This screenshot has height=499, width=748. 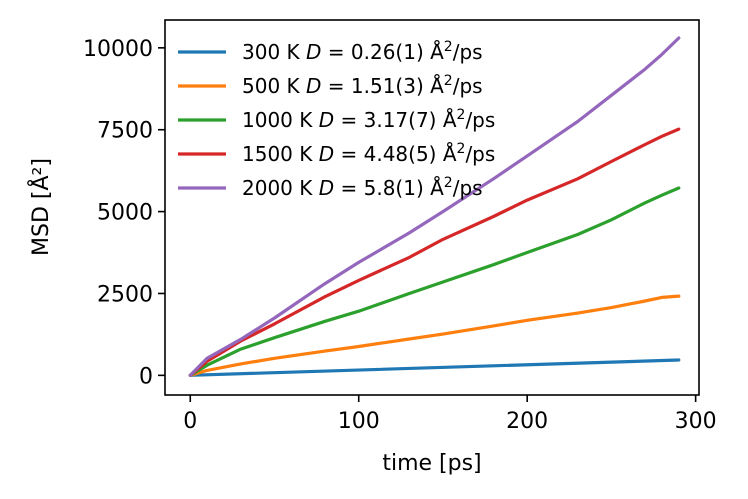 What do you see at coordinates (125, 131) in the screenshot?
I see `y-tick-label: 7500` at bounding box center [125, 131].